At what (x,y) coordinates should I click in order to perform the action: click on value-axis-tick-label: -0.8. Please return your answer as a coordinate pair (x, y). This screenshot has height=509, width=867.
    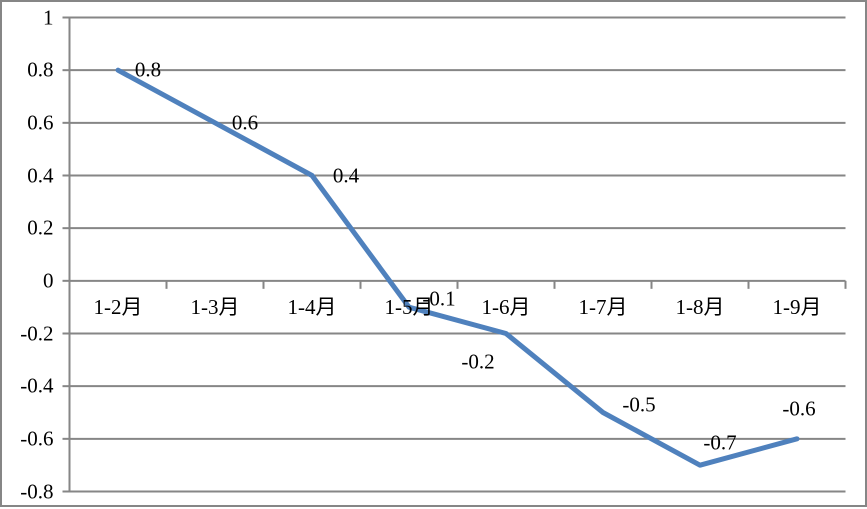
    Looking at the image, I should click on (37, 491).